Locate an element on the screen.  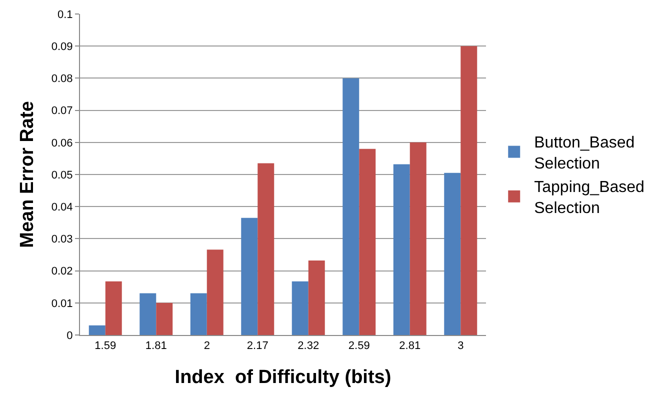
x-tick-label: 1.81 is located at coordinates (156, 346).